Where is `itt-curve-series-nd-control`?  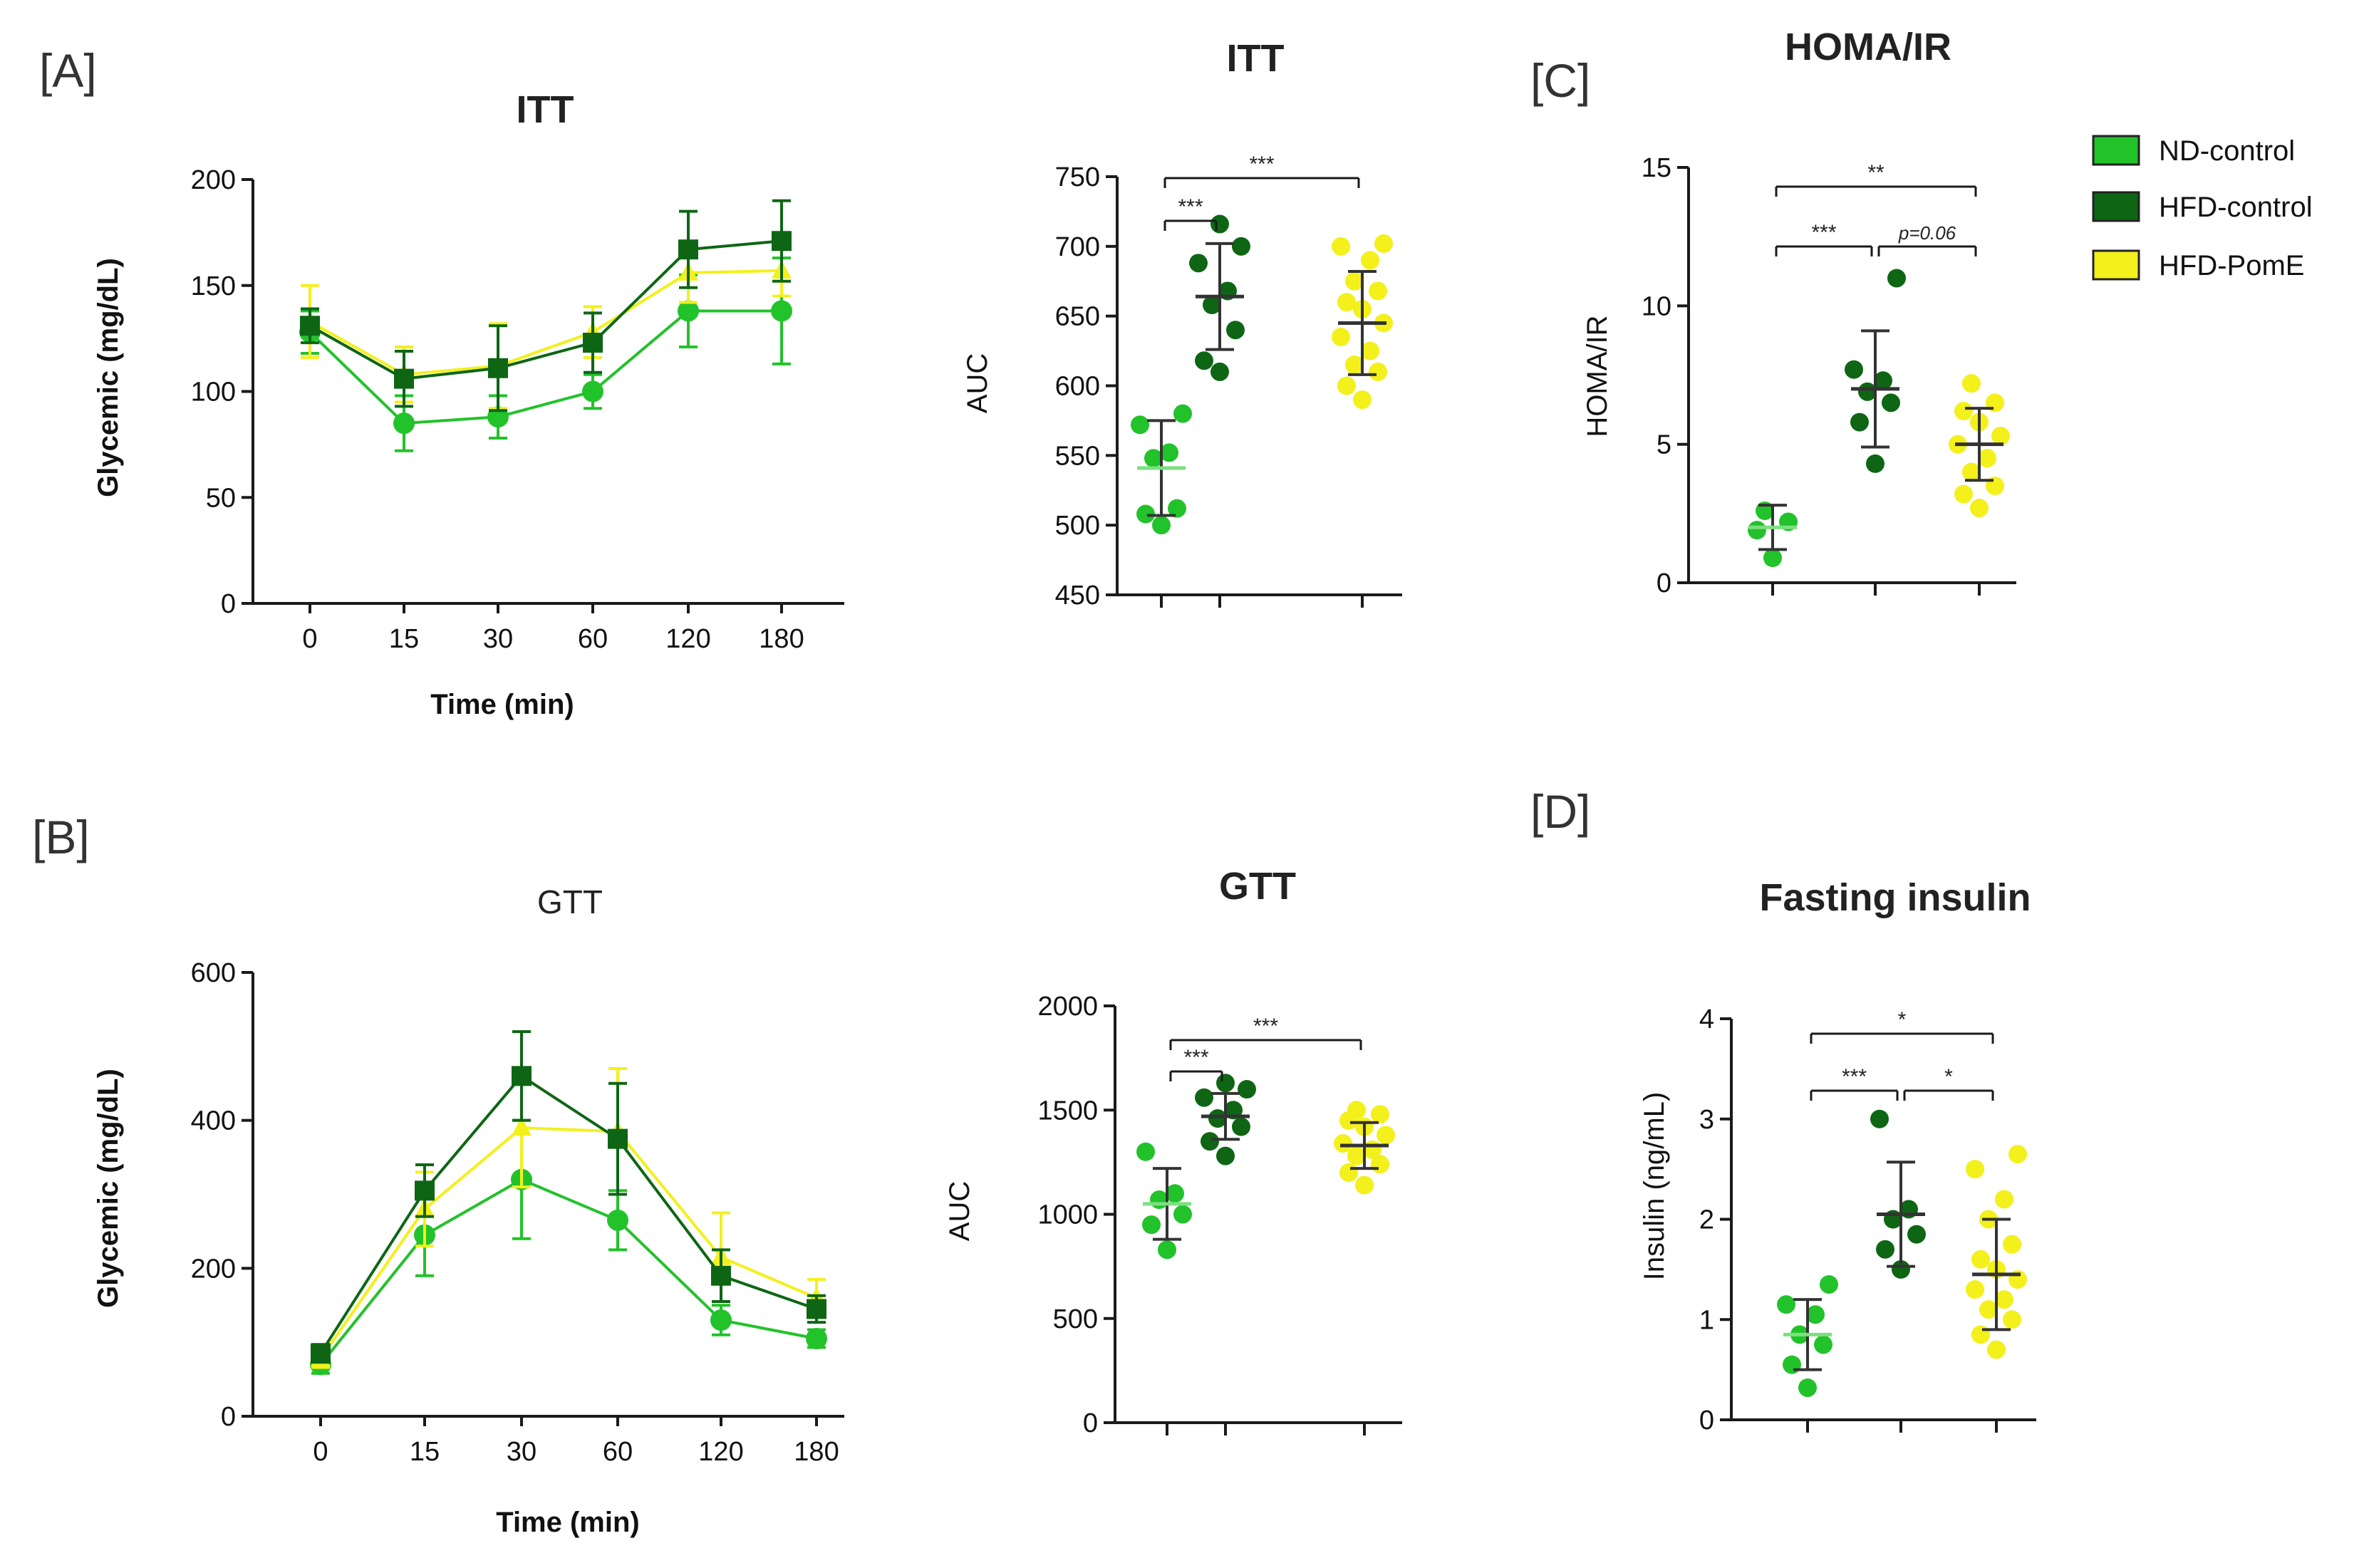
itt-curve-series-nd-control is located at coordinates (545, 354).